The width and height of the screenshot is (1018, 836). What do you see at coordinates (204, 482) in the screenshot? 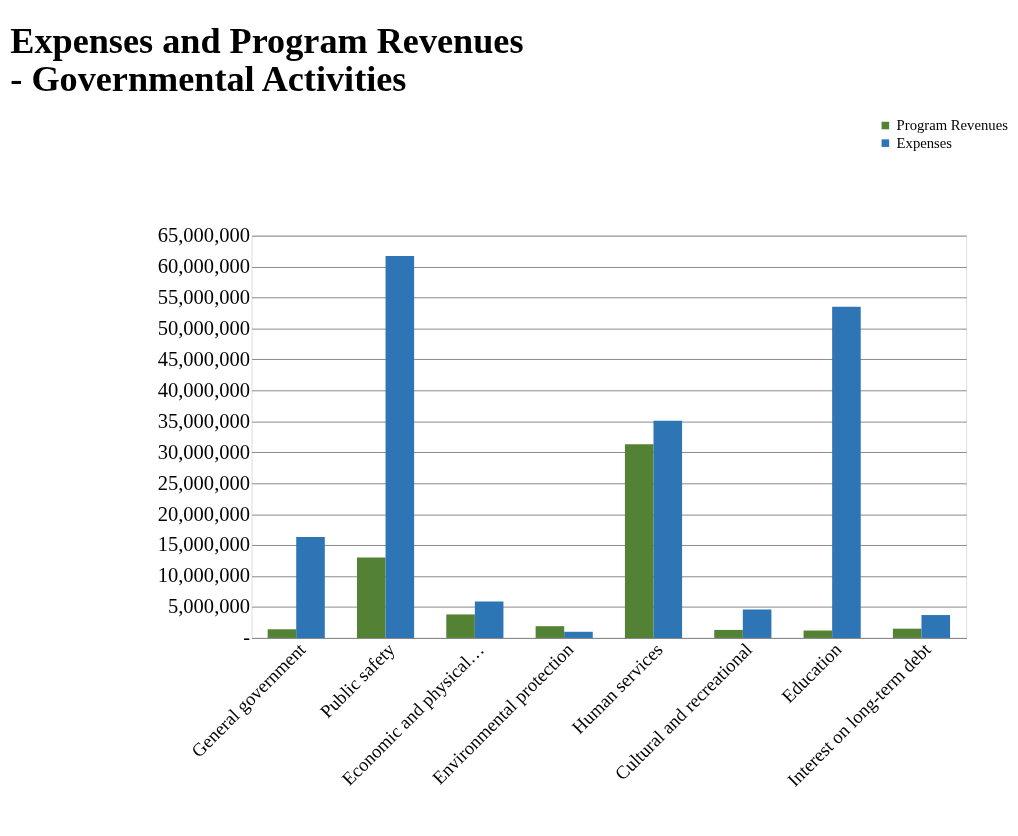
I see `y-tick-label: 25,000,000` at bounding box center [204, 482].